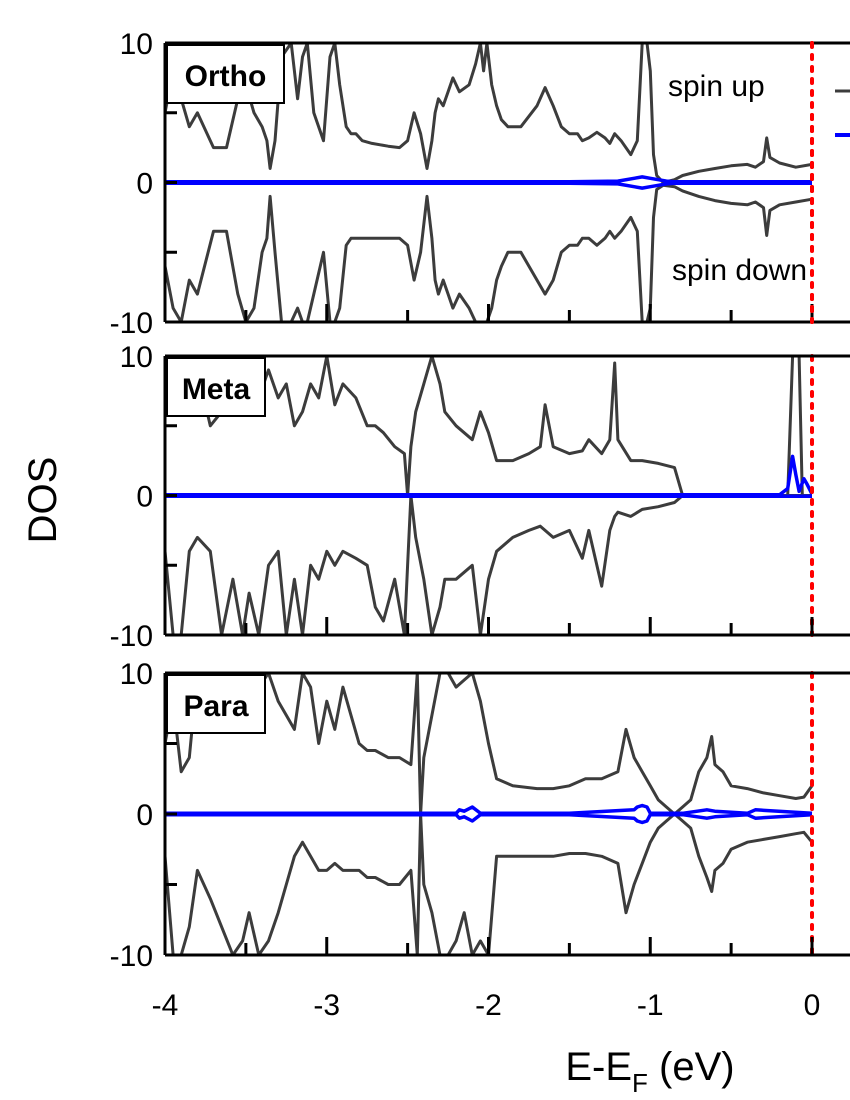  I want to click on x-tick-label: -1, so click(650, 1005).